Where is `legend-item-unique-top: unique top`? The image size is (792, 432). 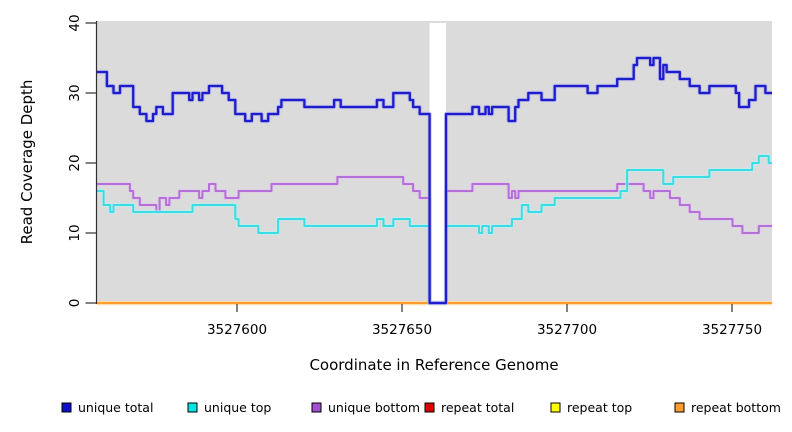
legend-item-unique-top: unique top is located at coordinates (229, 407).